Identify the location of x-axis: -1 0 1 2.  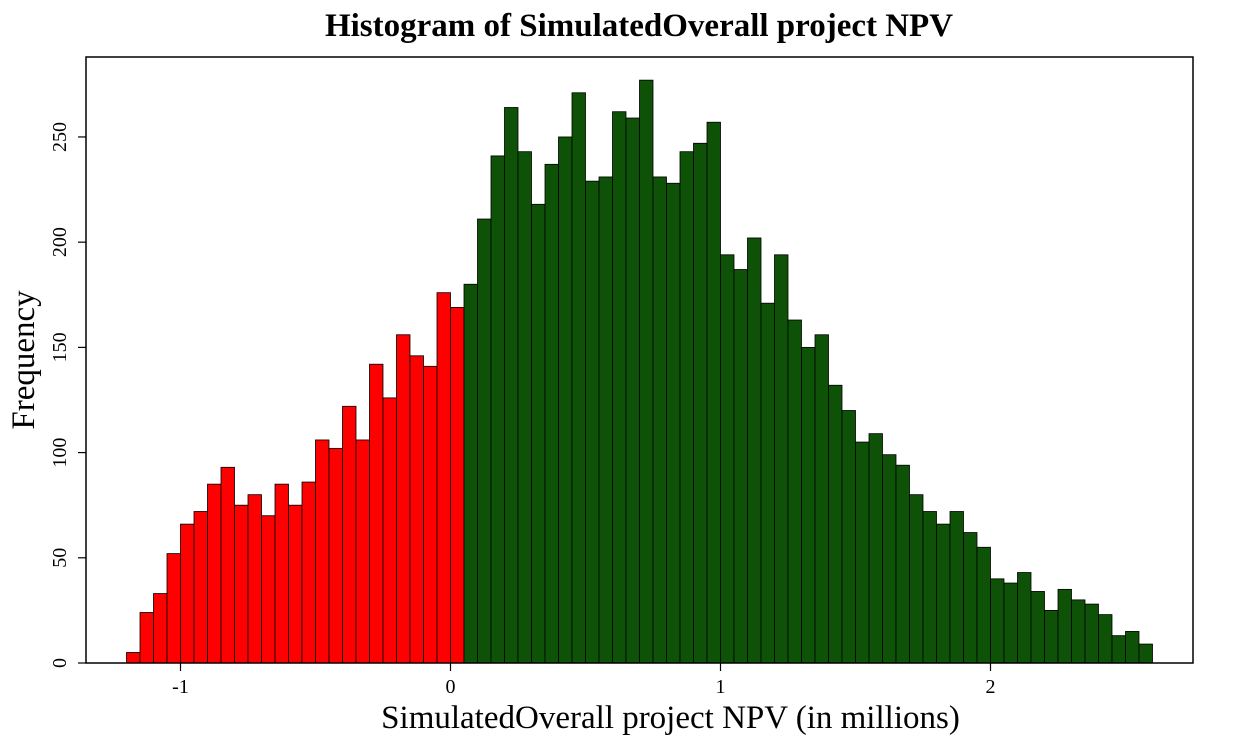
(584, 680).